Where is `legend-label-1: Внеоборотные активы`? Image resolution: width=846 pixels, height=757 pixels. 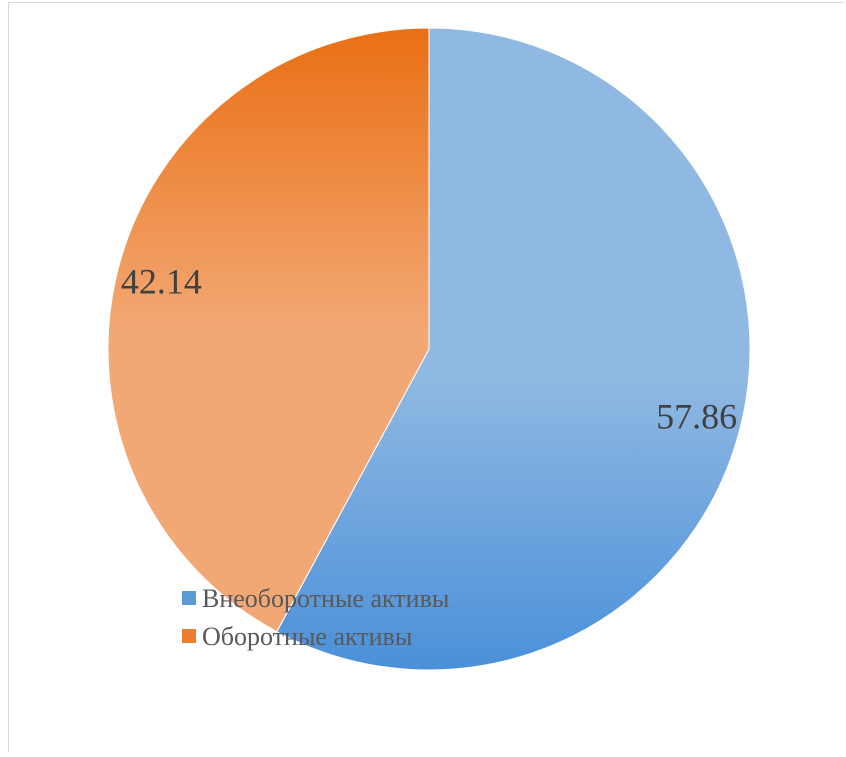 legend-label-1: Внеоборотные активы is located at coordinates (325, 598).